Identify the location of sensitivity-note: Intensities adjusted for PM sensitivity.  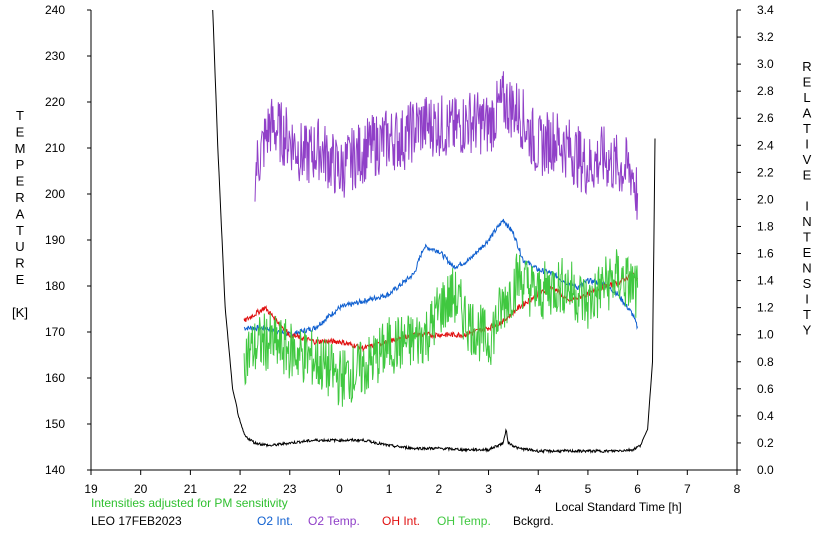
(189, 503).